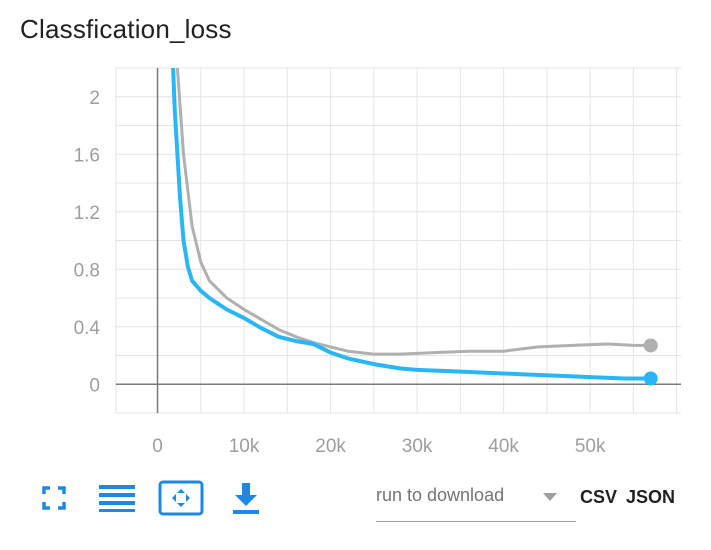 The width and height of the screenshot is (711, 550). Describe the element at coordinates (94, 385) in the screenshot. I see `y-tick-label: 0` at that location.